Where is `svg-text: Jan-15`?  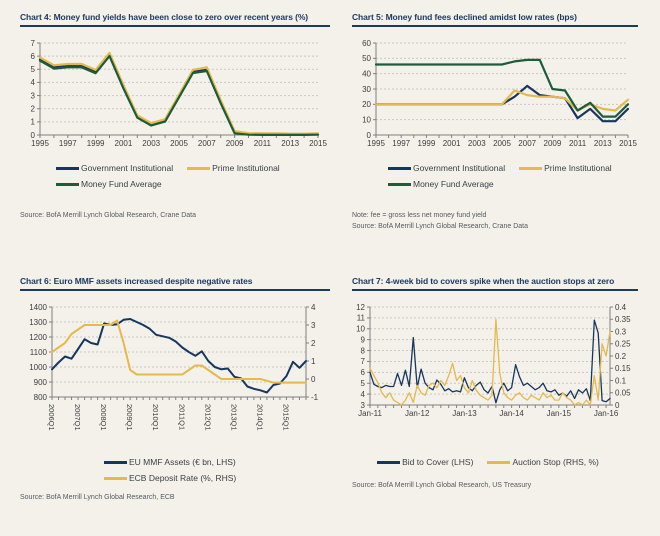 svg-text: Jan-15 is located at coordinates (559, 413).